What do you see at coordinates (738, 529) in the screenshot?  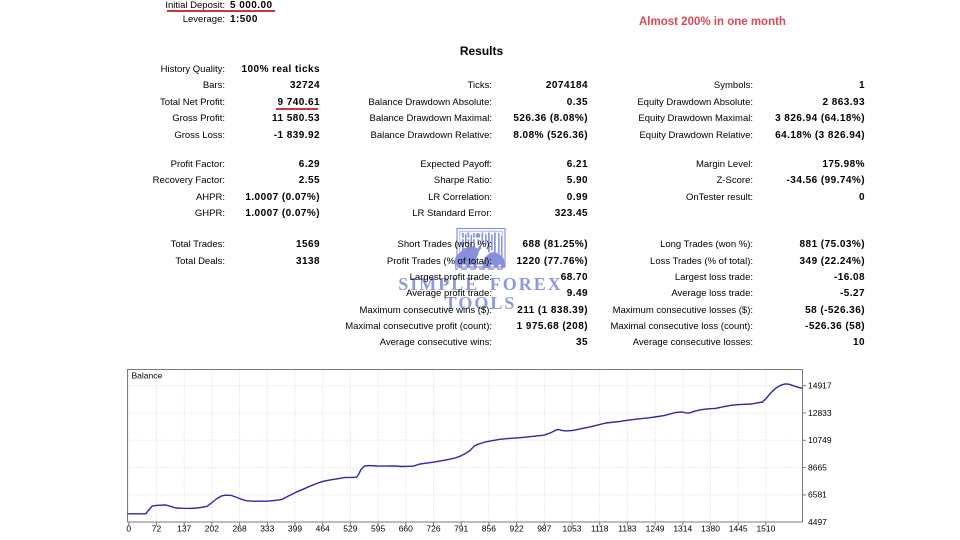 I see `svg-text: 1445` at bounding box center [738, 529].